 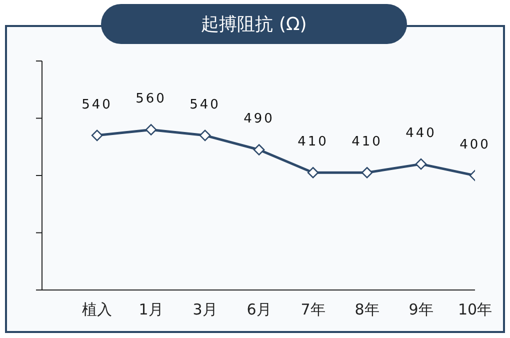 What do you see at coordinates (367, 309) in the screenshot?
I see `x-tick-label: 8年` at bounding box center [367, 309].